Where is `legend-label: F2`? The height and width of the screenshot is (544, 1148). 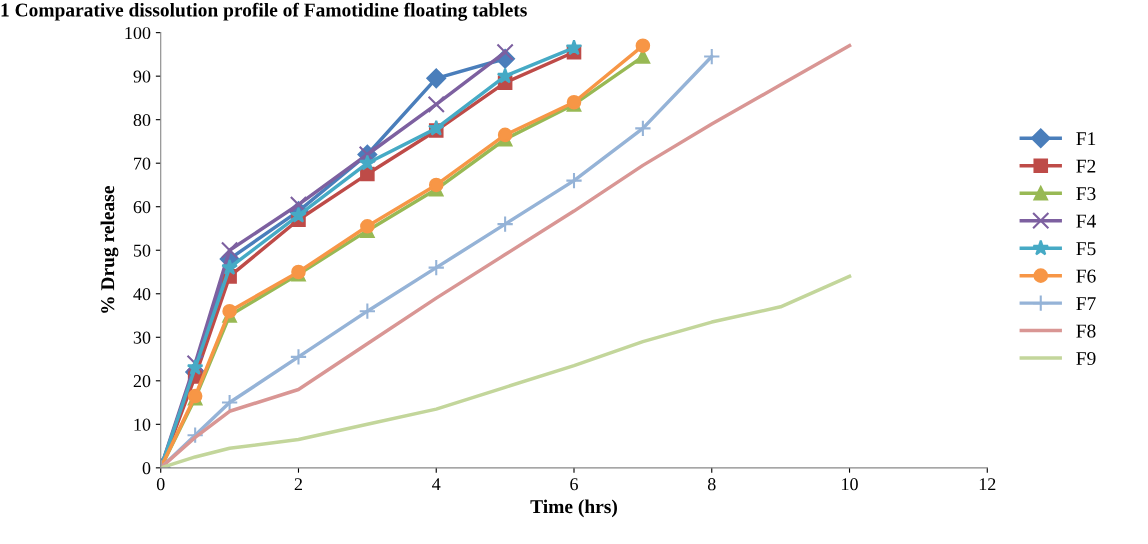 legend-label: F2 is located at coordinates (1086, 166).